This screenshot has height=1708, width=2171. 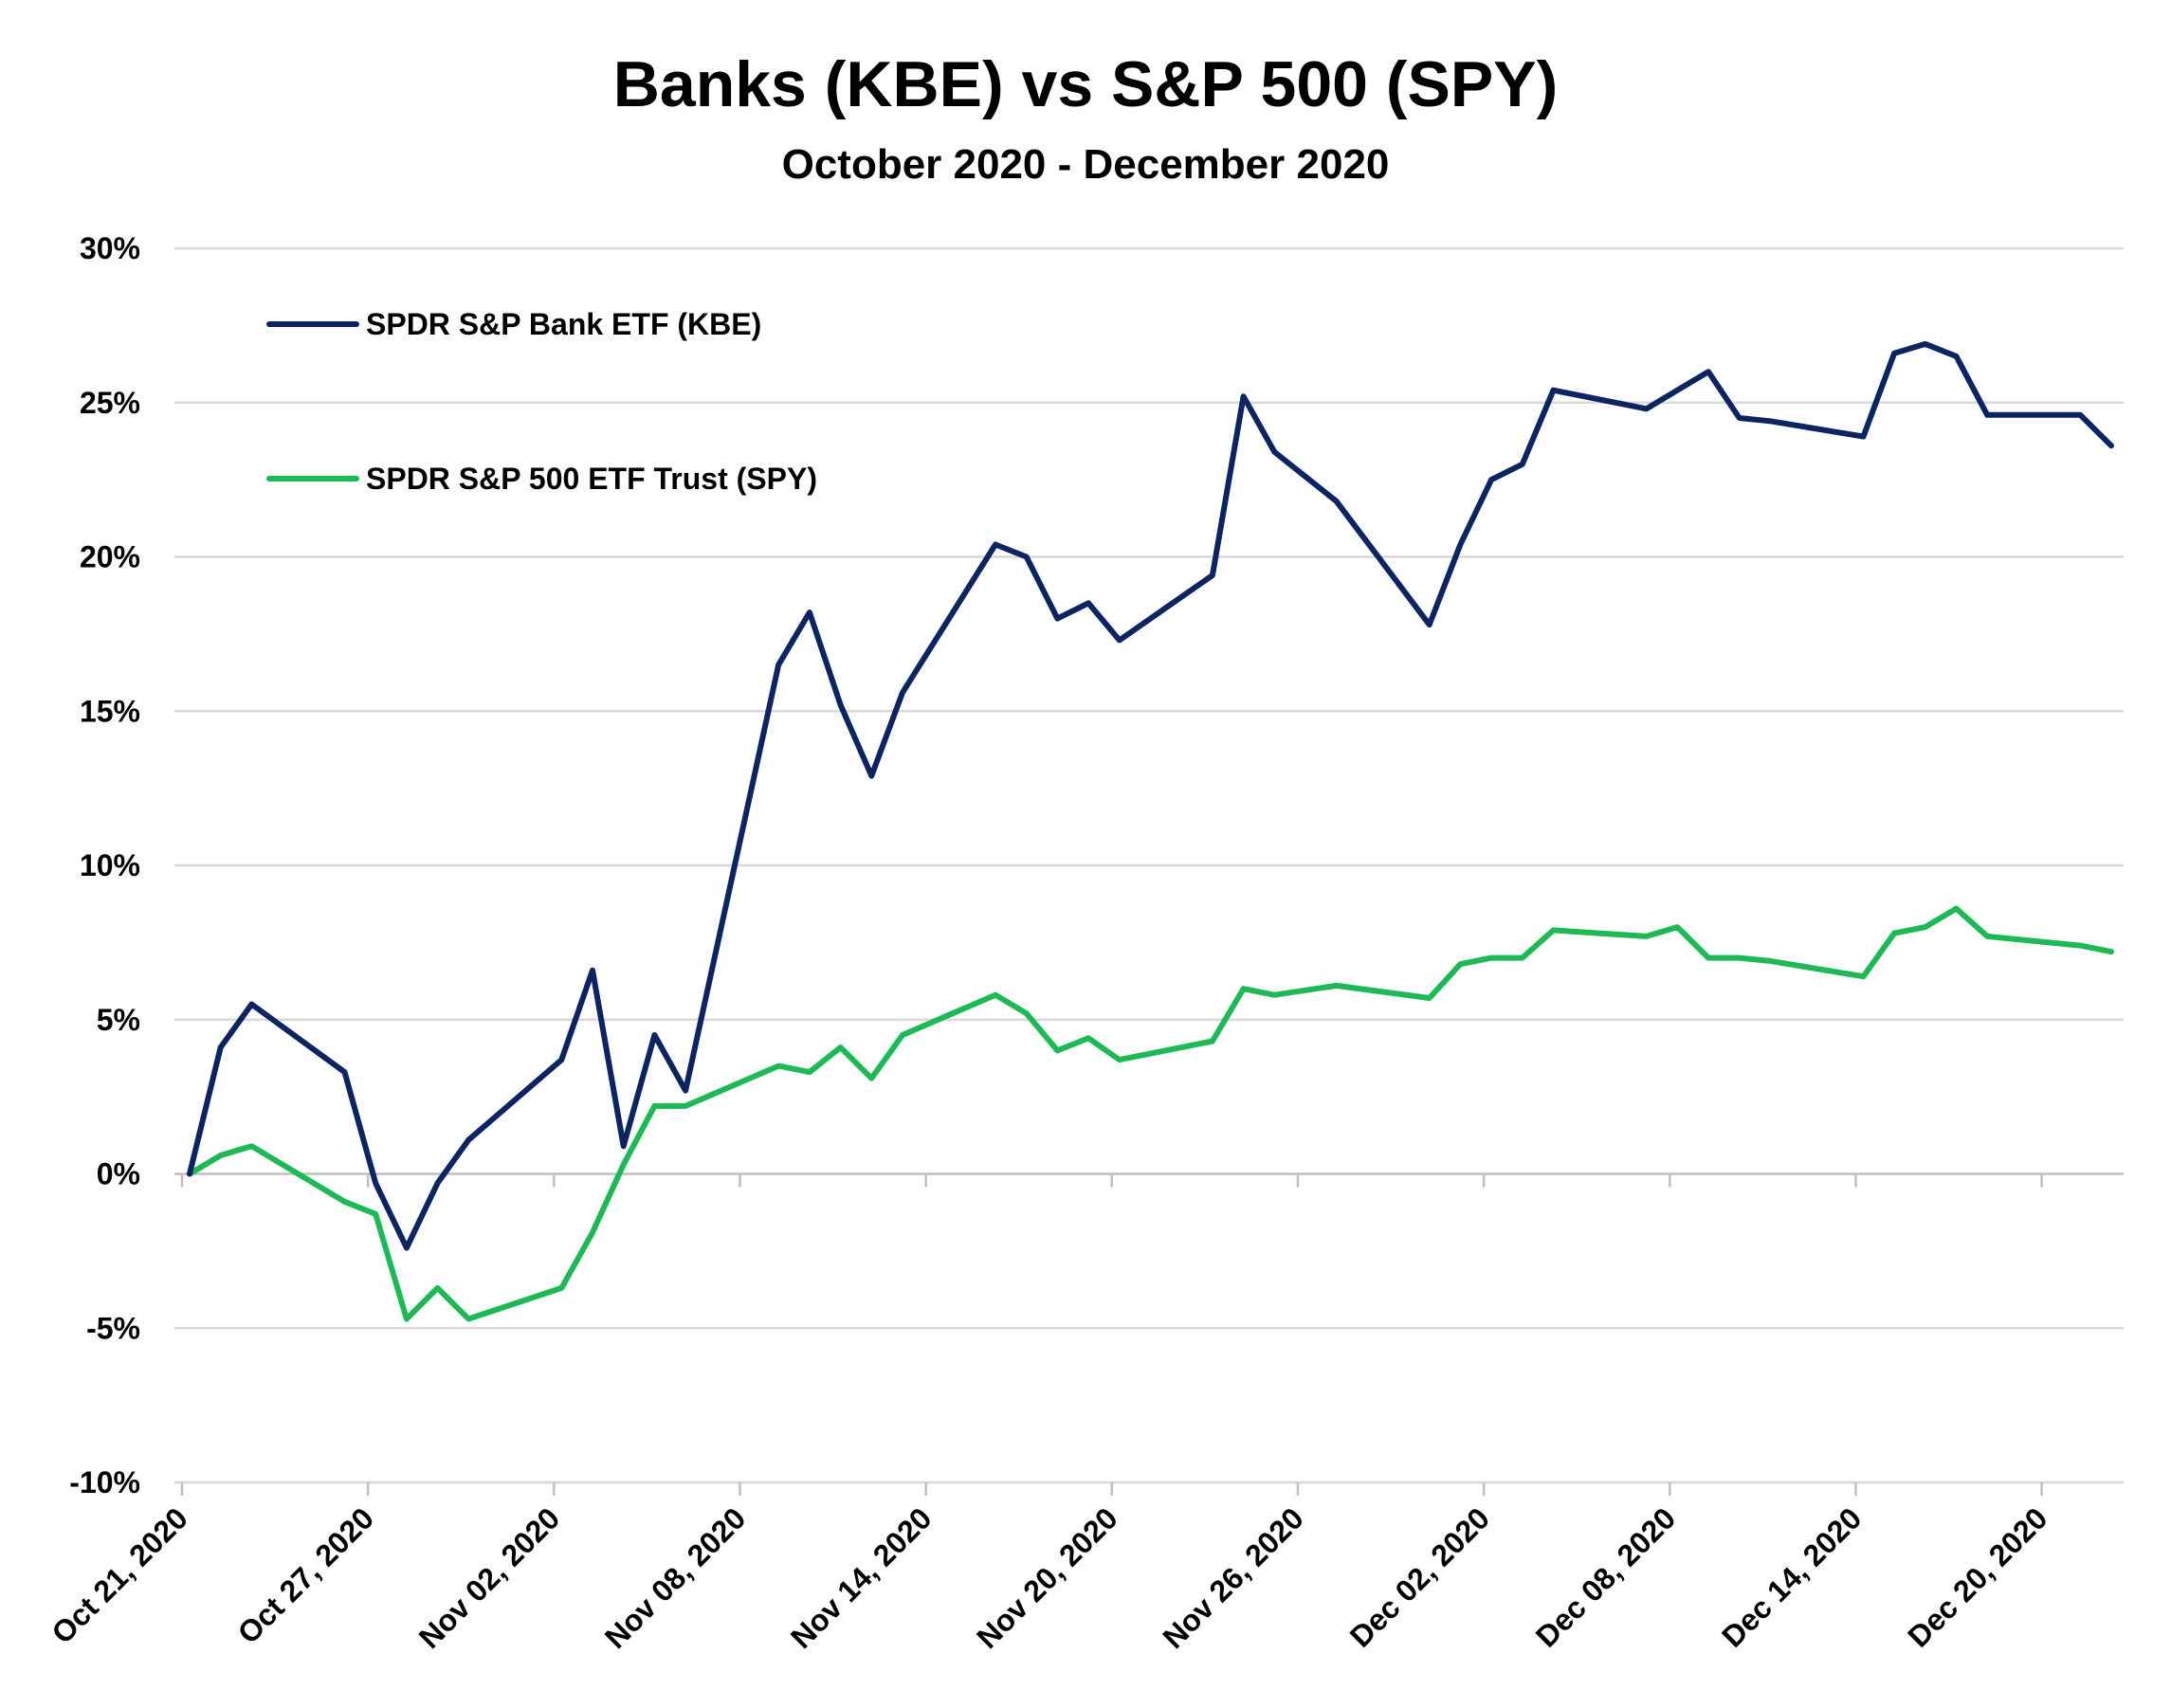 What do you see at coordinates (1233, 1577) in the screenshot?
I see `x-tick-label: Nov 26, 2020` at bounding box center [1233, 1577].